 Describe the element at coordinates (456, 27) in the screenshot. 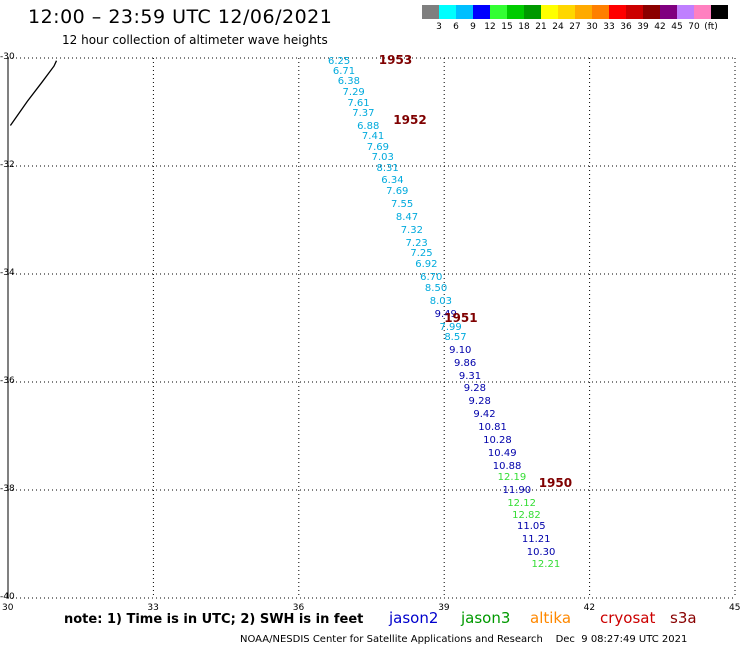

I see `legend-label: 6` at that location.